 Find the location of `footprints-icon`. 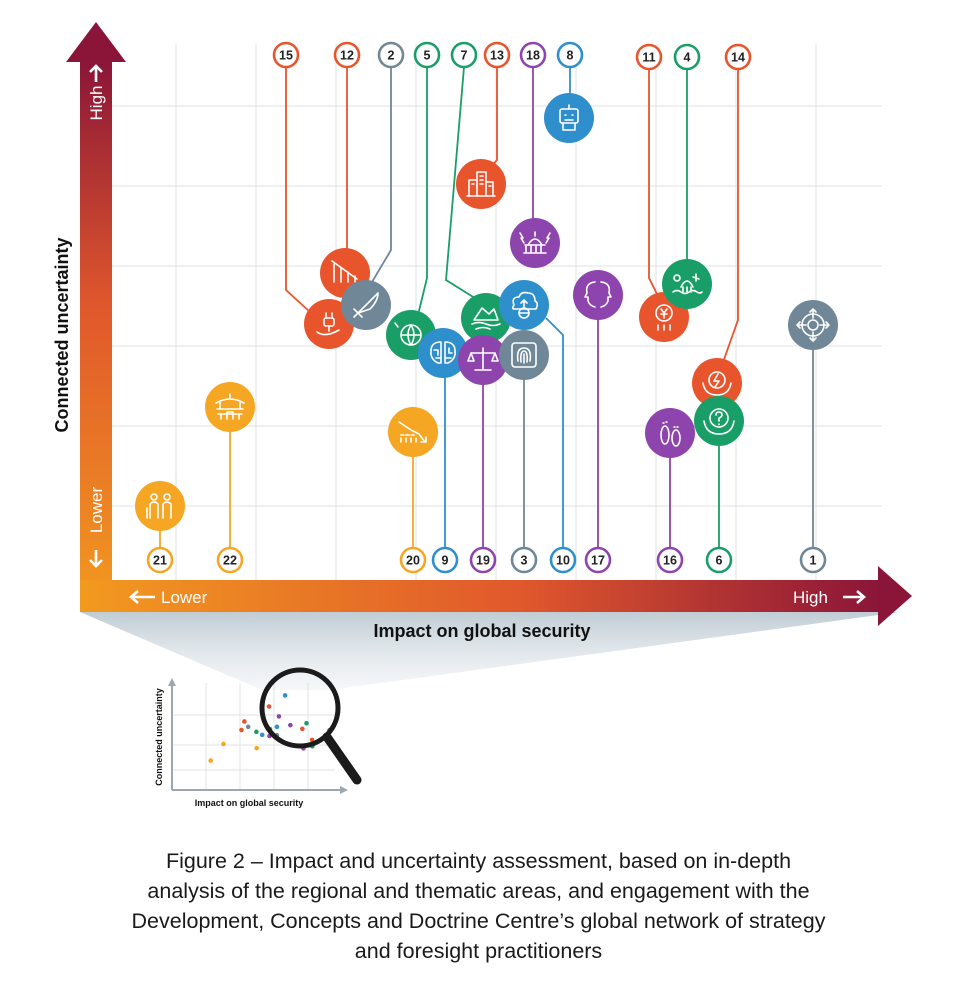

footprints-icon is located at coordinates (670, 434).